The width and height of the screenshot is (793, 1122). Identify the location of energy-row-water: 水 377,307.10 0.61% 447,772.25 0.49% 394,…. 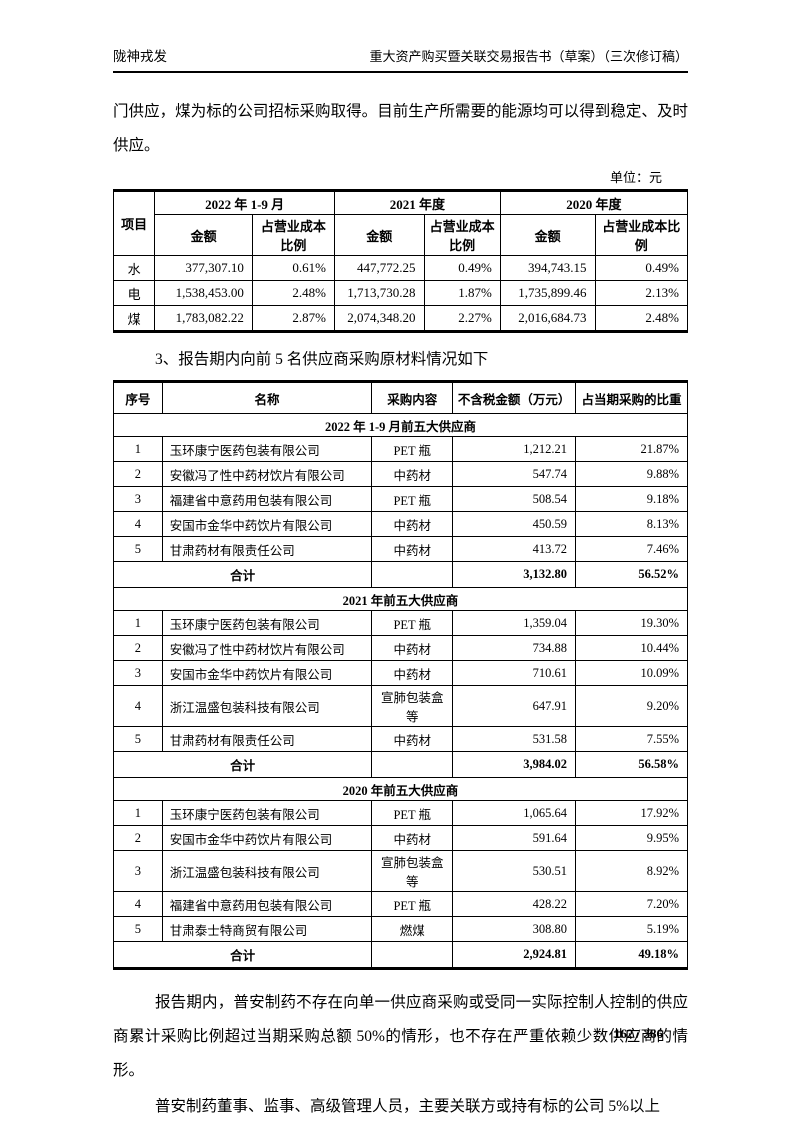
(400, 268).